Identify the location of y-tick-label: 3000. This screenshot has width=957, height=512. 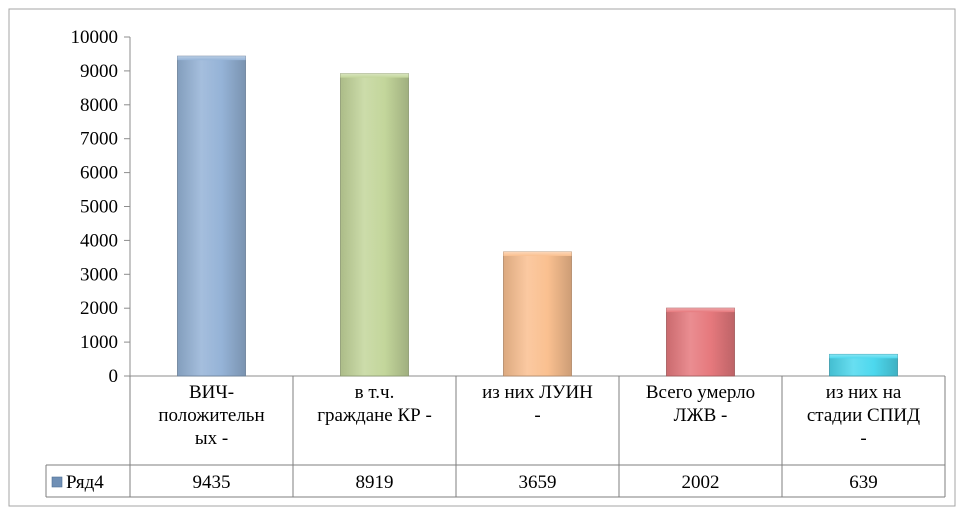
(99, 274).